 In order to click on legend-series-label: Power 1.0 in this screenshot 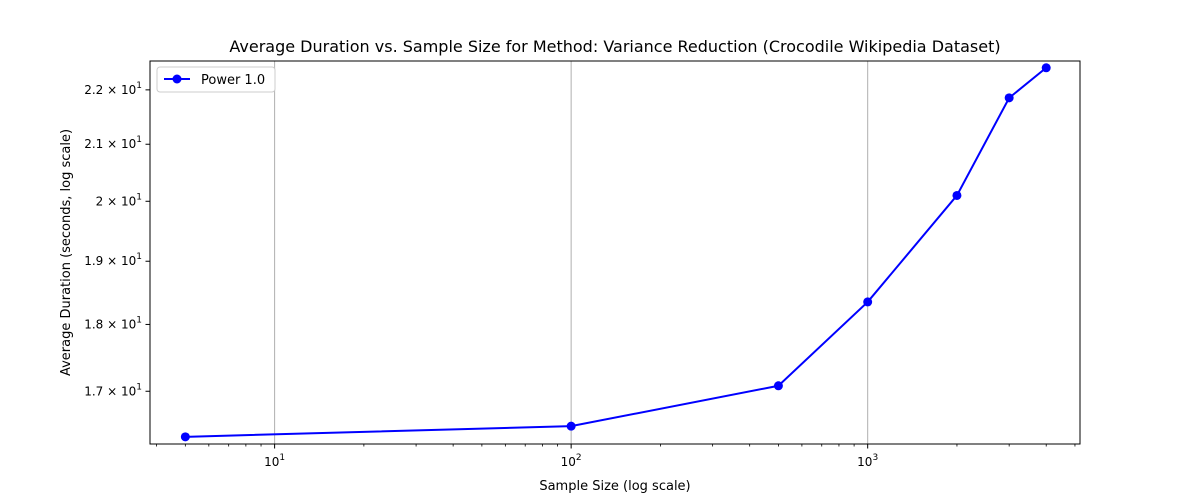, I will do `click(233, 80)`.